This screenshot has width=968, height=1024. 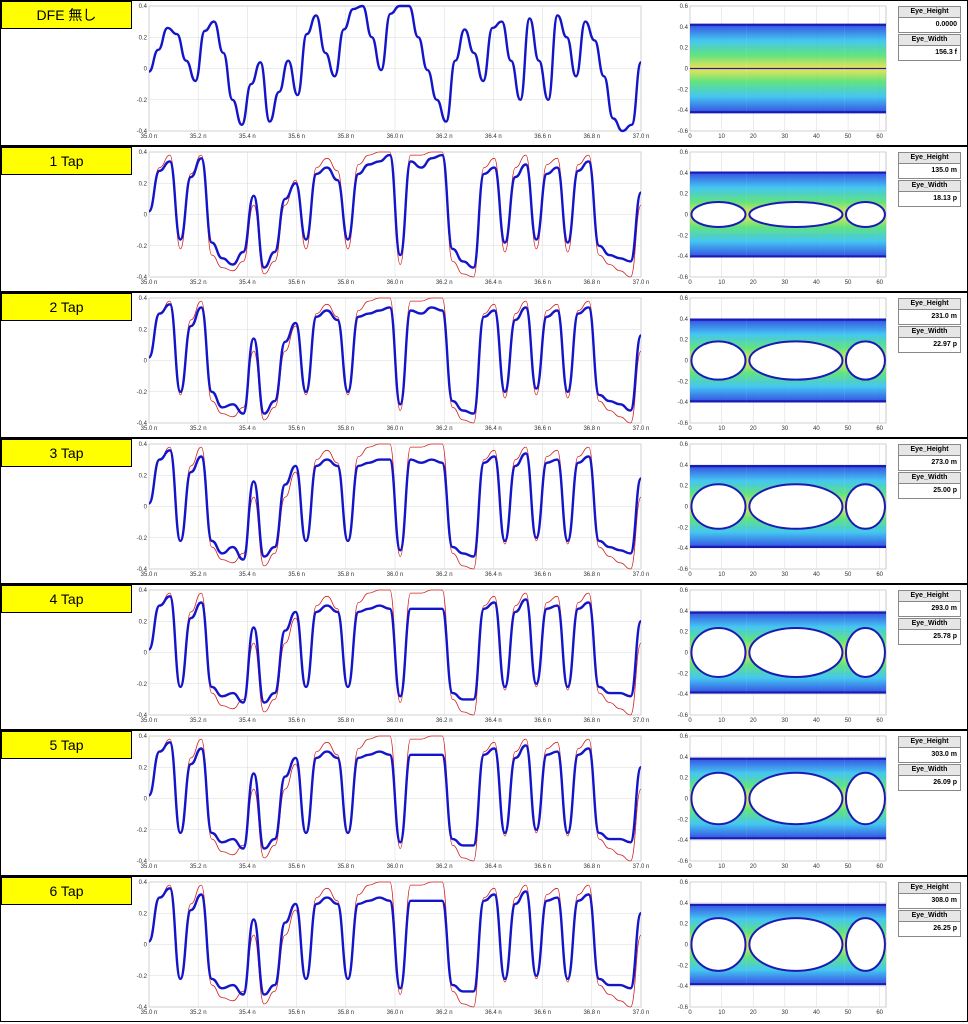 I want to click on x-tick-label: 35.8 n, so click(x=345, y=1013).